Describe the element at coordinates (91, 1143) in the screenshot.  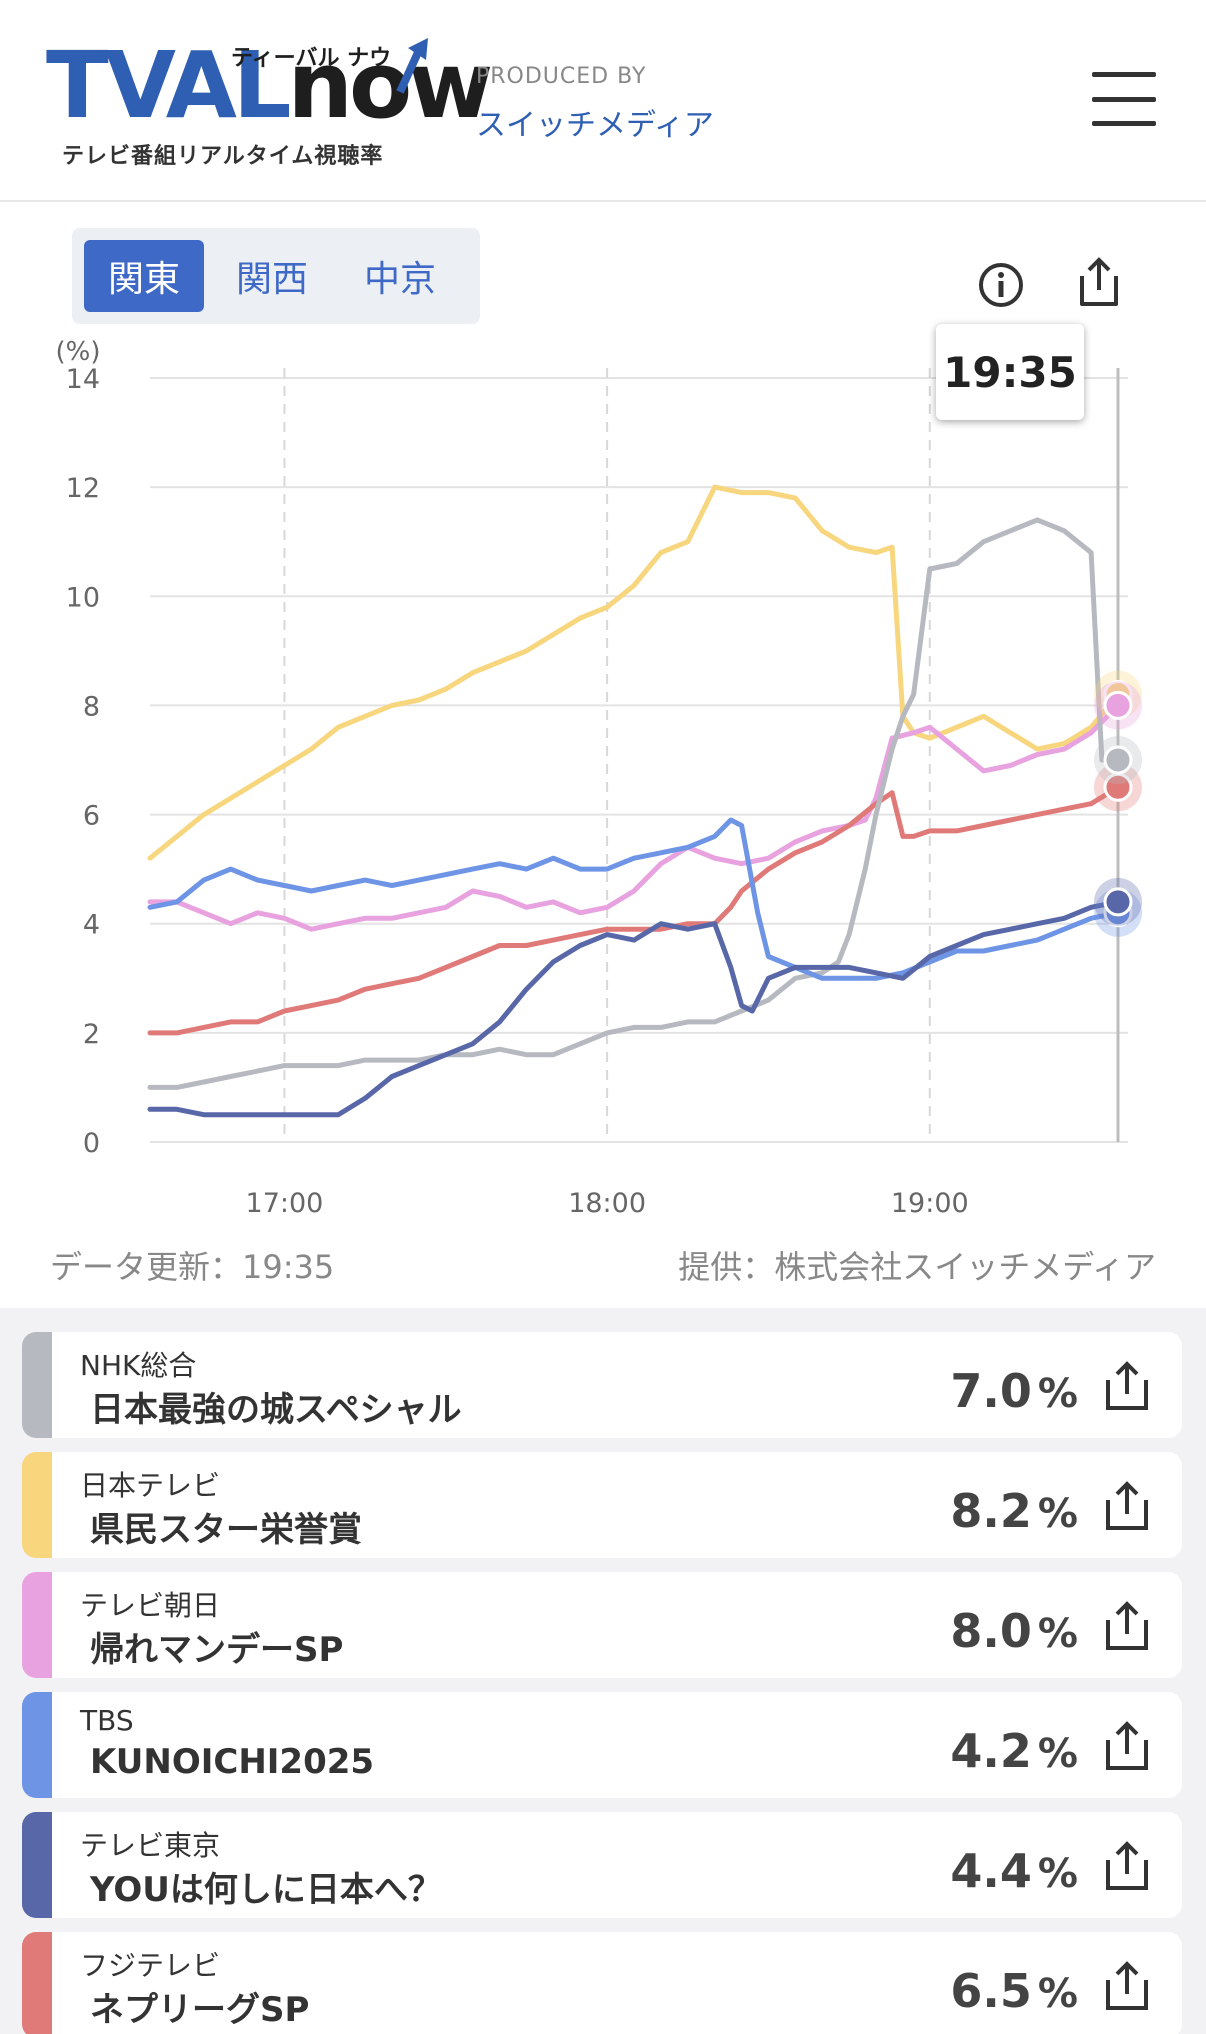
I see `y-tick-label: 0` at that location.